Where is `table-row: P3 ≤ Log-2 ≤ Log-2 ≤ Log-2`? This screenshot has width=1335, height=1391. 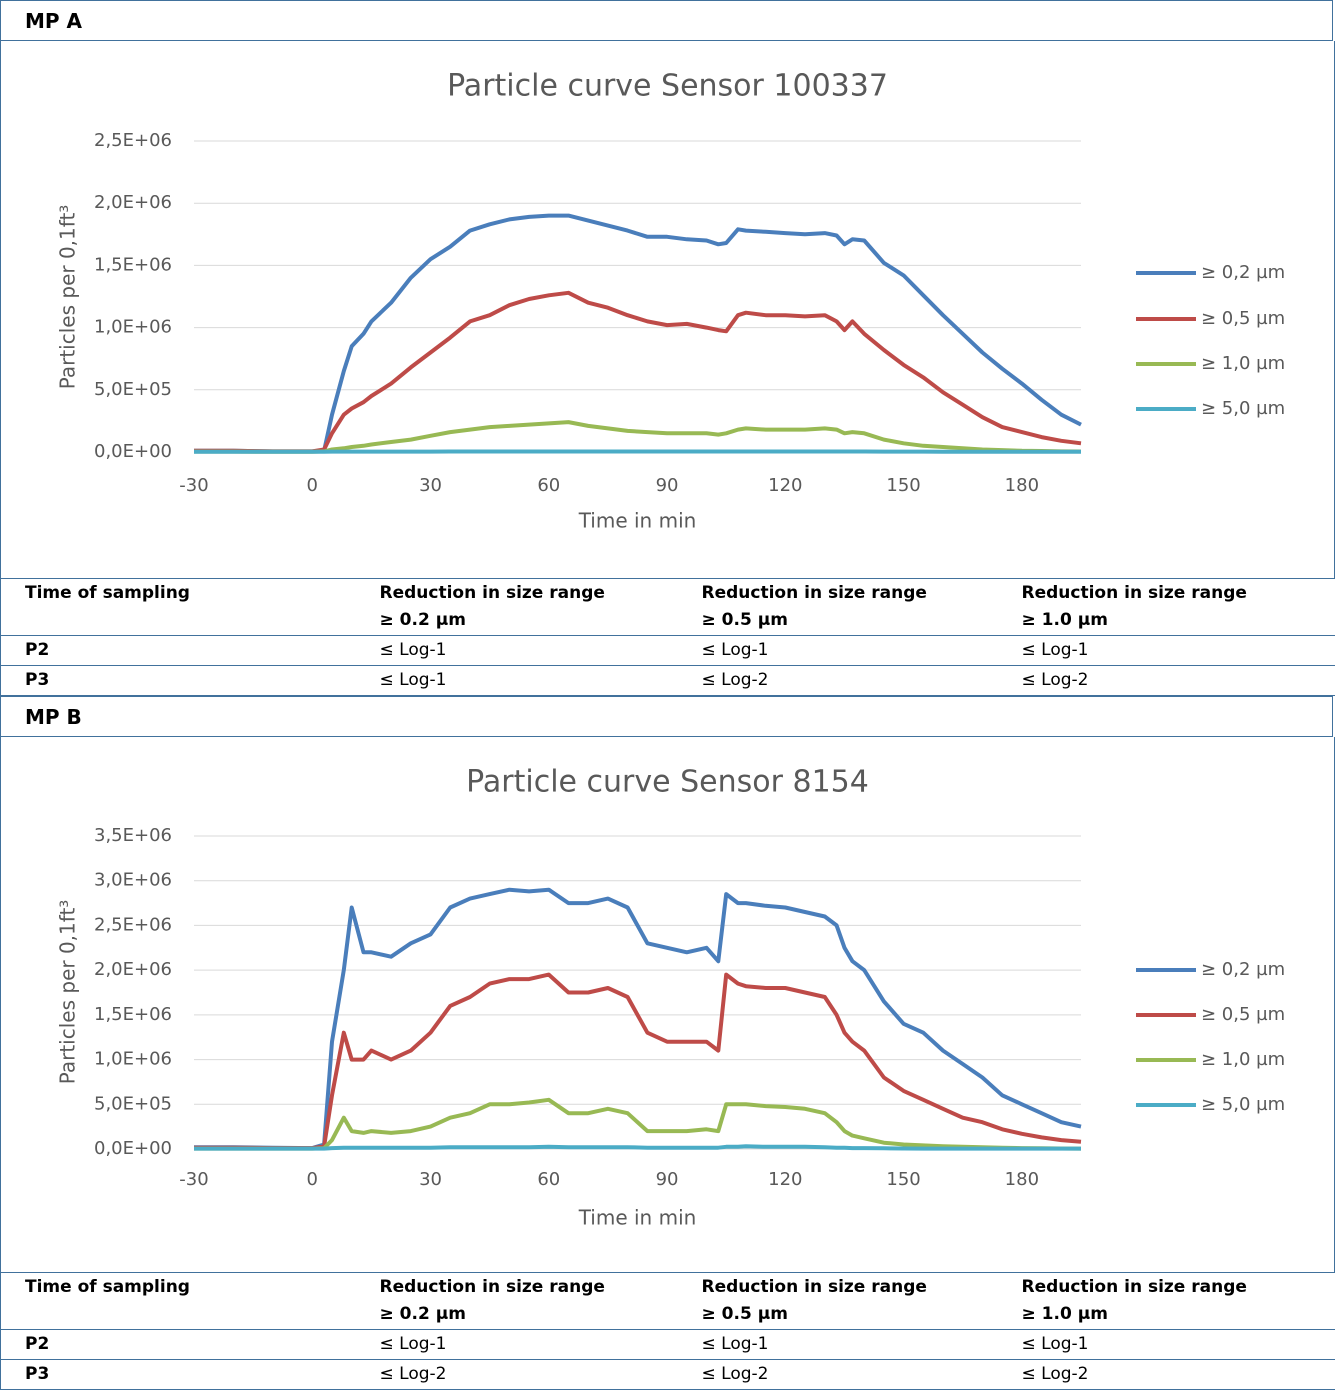
table-row: P3 ≤ Log-2 ≤ Log-2 ≤ Log-2 is located at coordinates (667, 1374).